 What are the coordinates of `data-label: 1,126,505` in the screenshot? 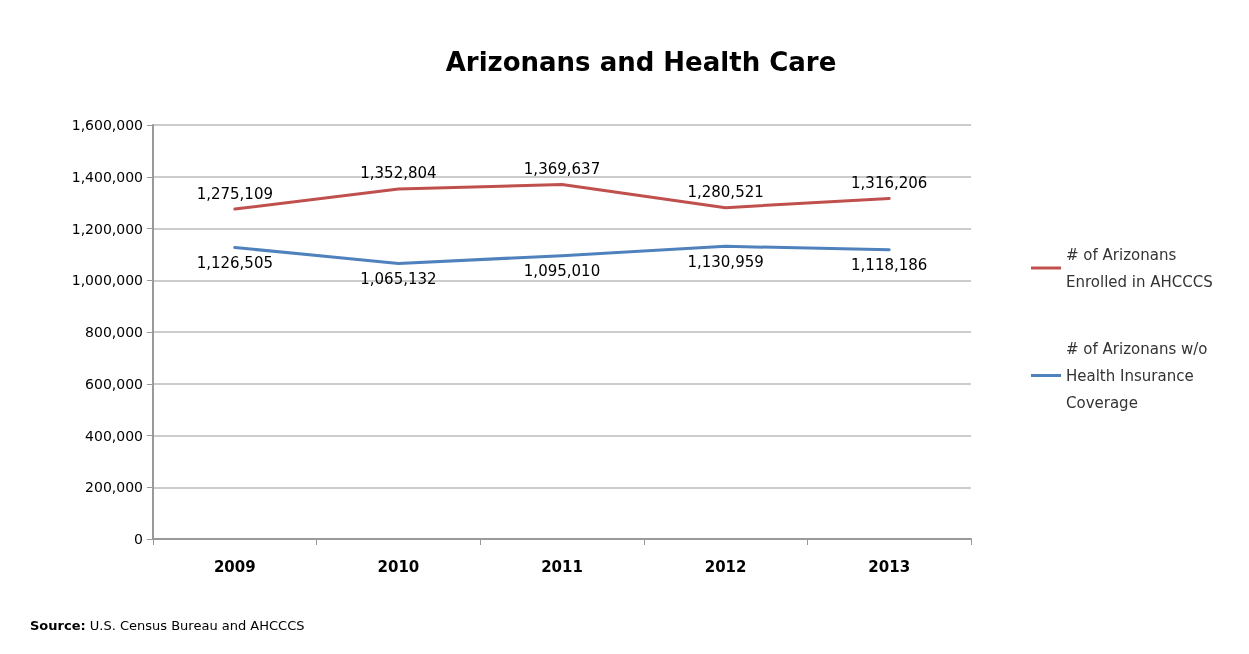 It's located at (234, 263).